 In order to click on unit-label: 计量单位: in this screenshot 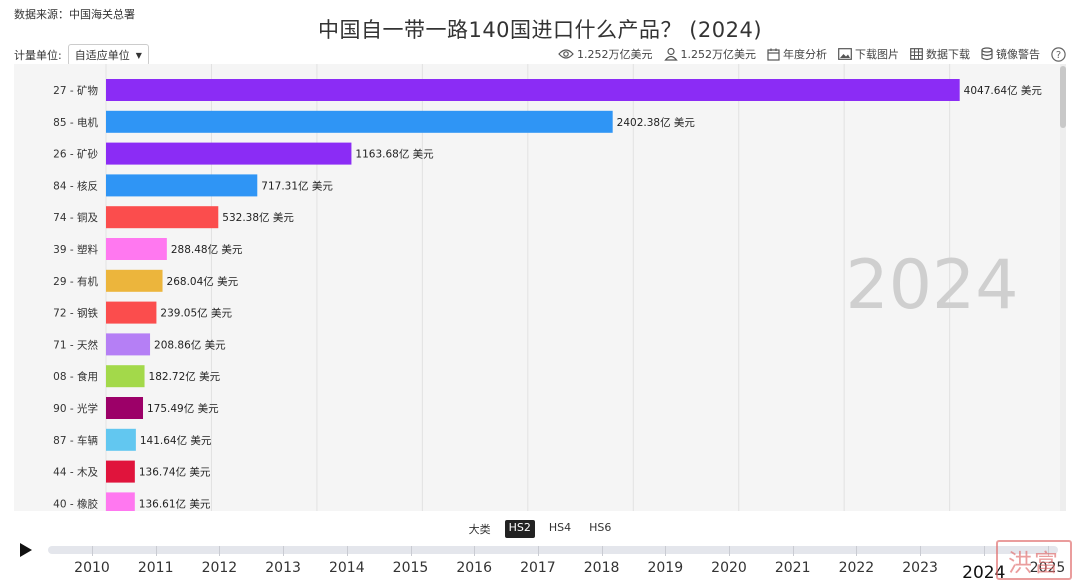, I will do `click(38, 55)`.